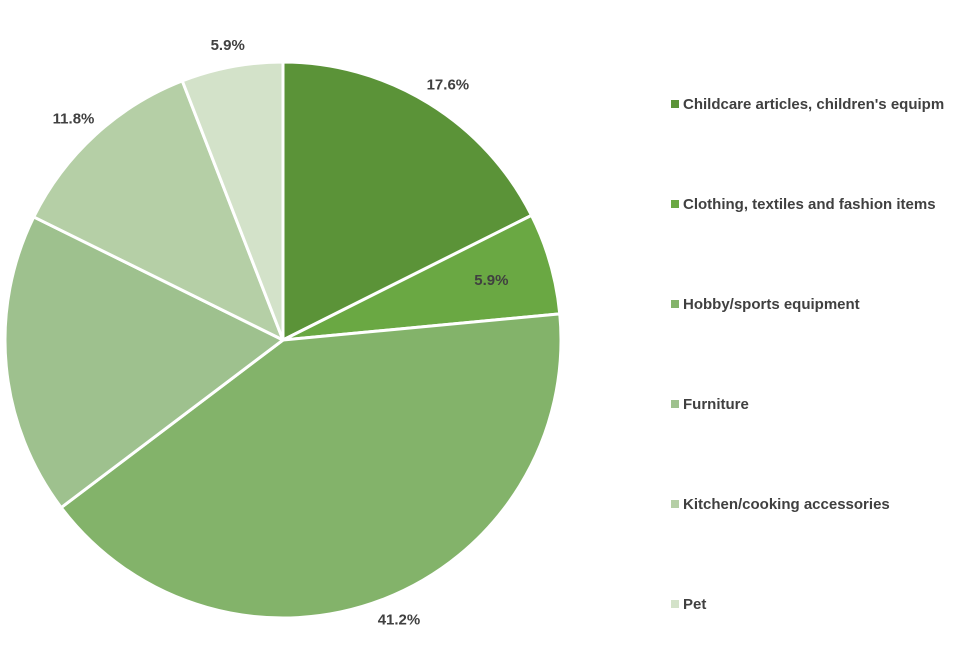 Image resolution: width=964 pixels, height=649 pixels. I want to click on data-label-kitchen-cooking-accessories: 11.8%, so click(74, 119).